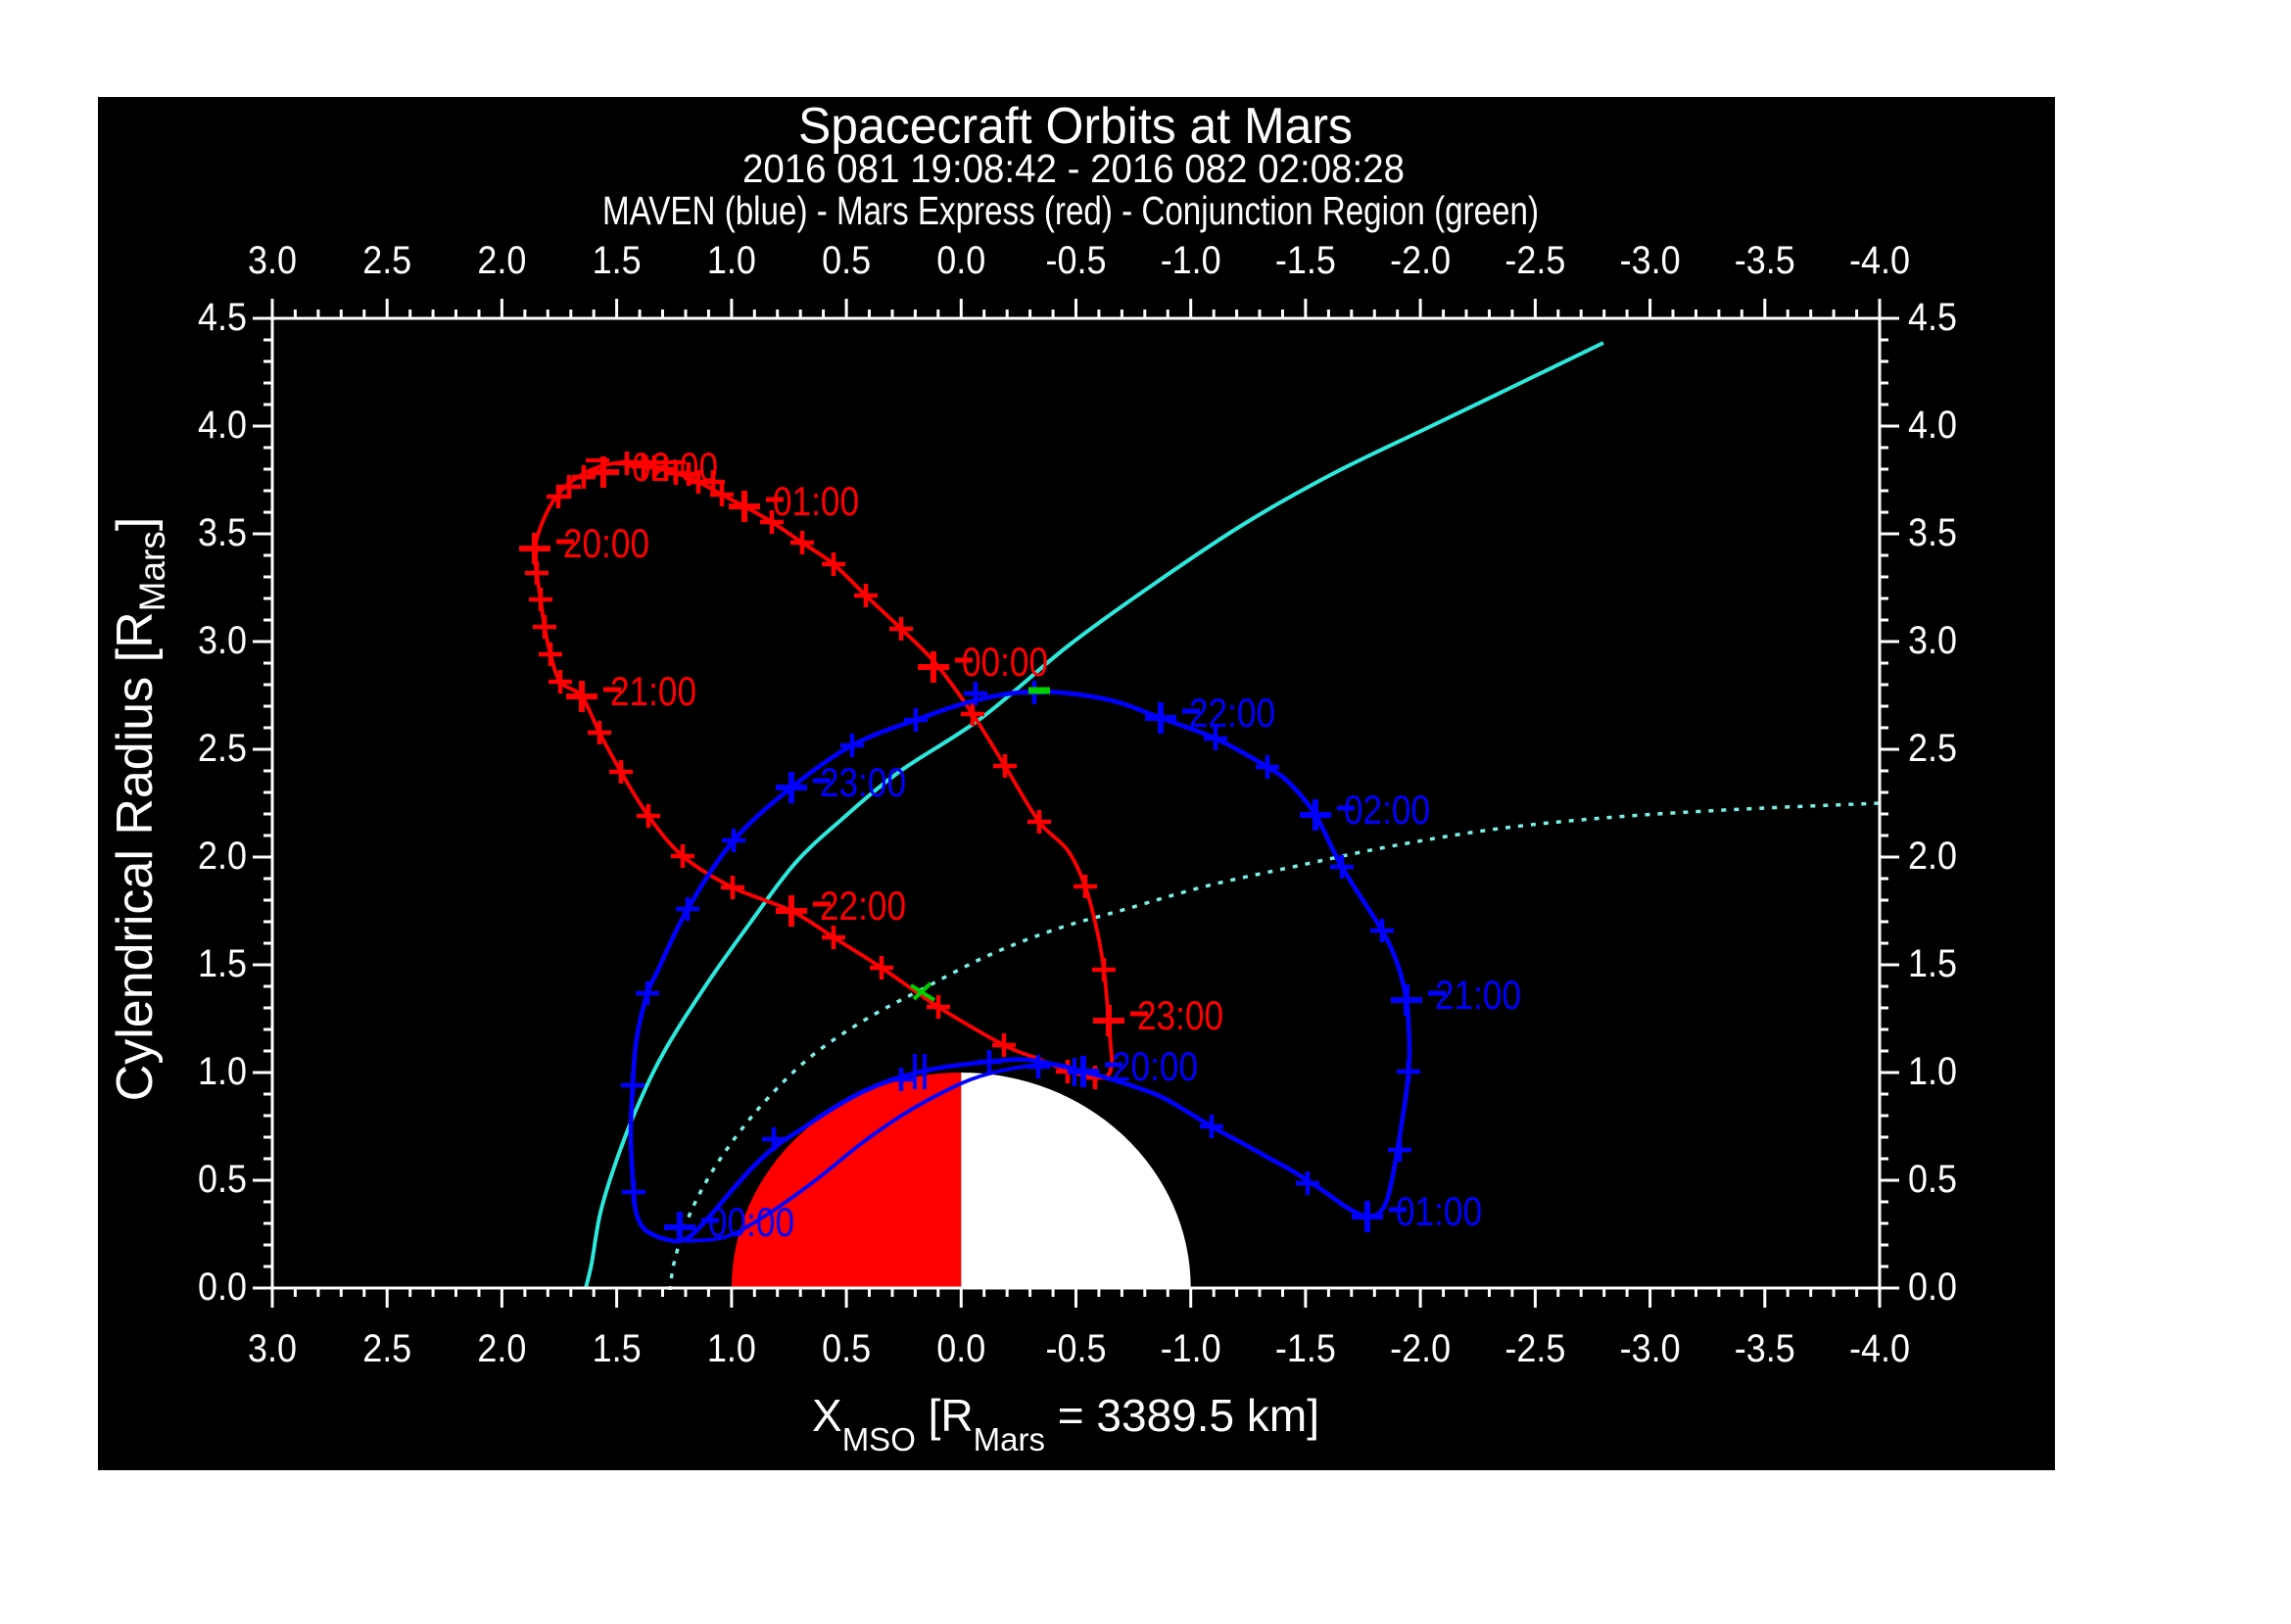 This screenshot has height=1624, width=2291. I want to click on svg-text: Cylendrical Radius [RMars], so click(139, 809).